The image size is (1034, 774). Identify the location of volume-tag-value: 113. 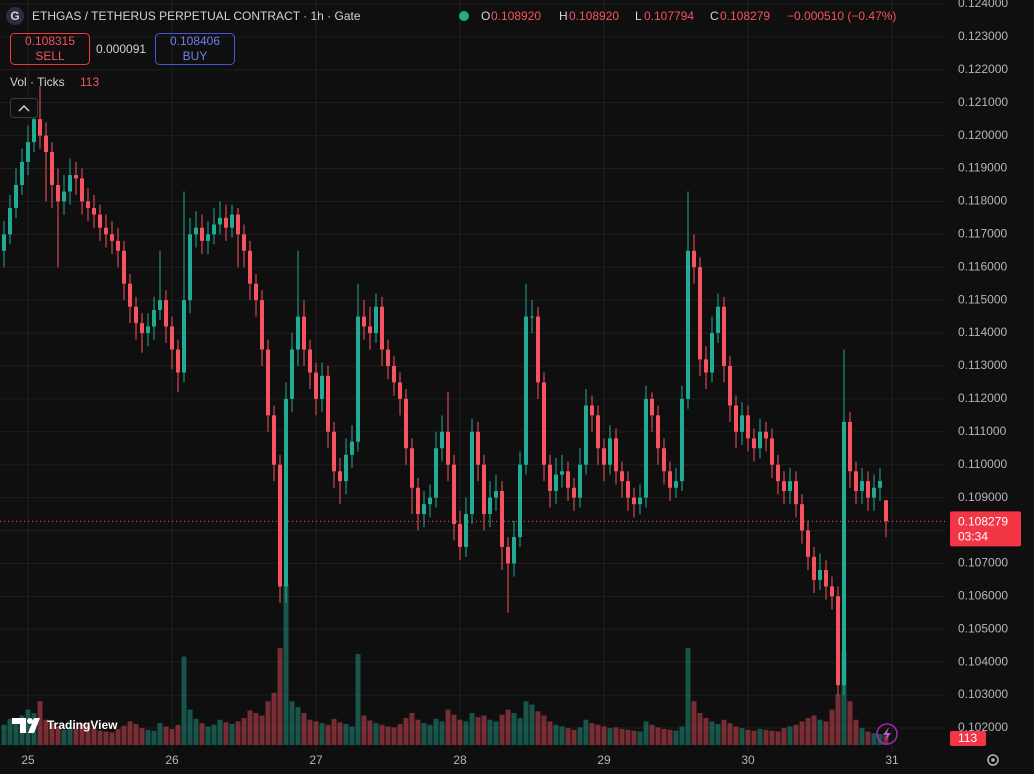
(967, 738).